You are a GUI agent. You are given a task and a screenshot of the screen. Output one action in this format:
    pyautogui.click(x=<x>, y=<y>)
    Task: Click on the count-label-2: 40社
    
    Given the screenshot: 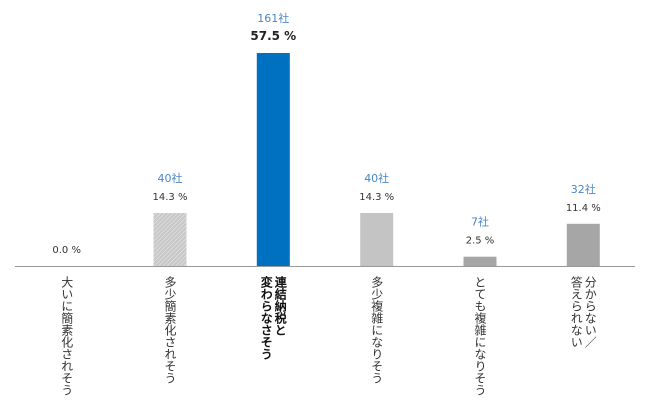 What is the action you would take?
    pyautogui.click(x=170, y=178)
    